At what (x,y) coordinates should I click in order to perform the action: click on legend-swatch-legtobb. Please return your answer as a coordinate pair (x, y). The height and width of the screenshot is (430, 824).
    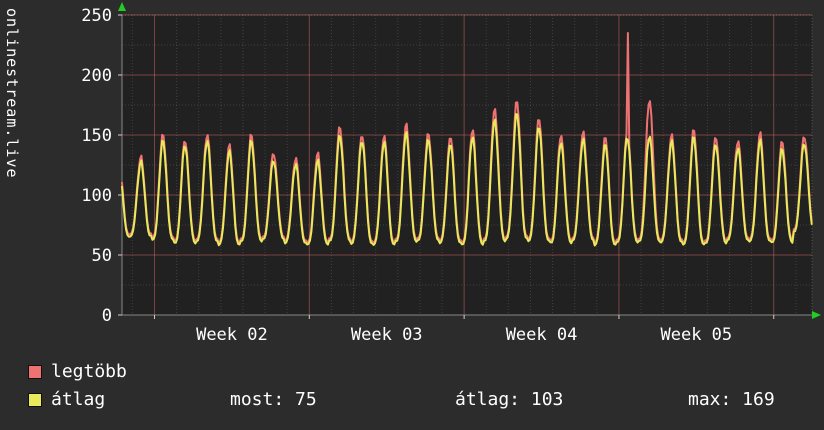
    Looking at the image, I should click on (35, 372).